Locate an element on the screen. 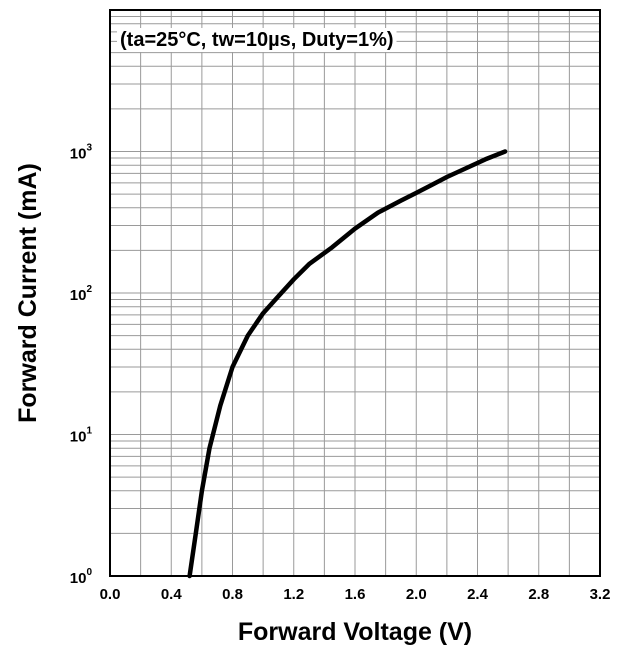 This screenshot has height=650, width=617. x-tick-label: 2.8 is located at coordinates (538, 594).